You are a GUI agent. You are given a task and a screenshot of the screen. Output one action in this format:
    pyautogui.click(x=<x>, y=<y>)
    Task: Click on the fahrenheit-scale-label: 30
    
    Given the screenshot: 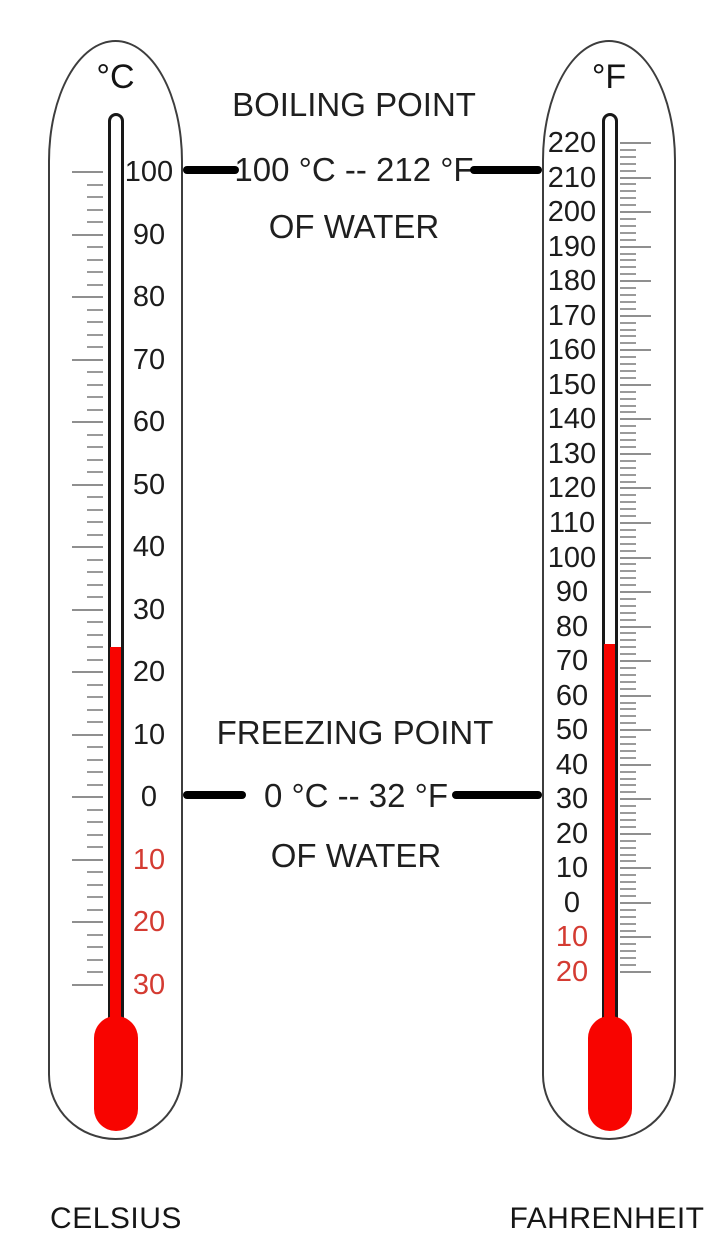 What is the action you would take?
    pyautogui.click(x=572, y=799)
    